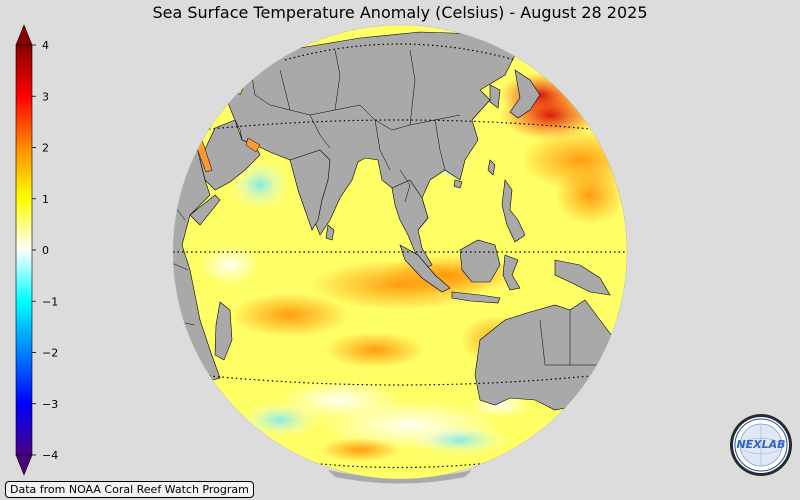 This screenshot has height=500, width=800. Describe the element at coordinates (310, 190) in the screenshot. I see `india-landmass` at that location.